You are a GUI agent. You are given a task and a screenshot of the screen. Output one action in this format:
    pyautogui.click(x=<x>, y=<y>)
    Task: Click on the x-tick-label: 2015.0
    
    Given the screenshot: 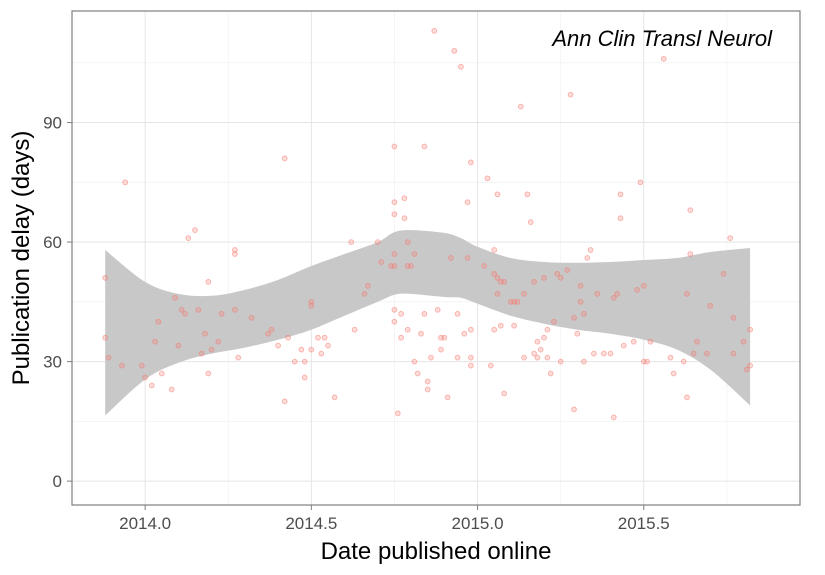 What is the action you would take?
    pyautogui.click(x=478, y=523)
    